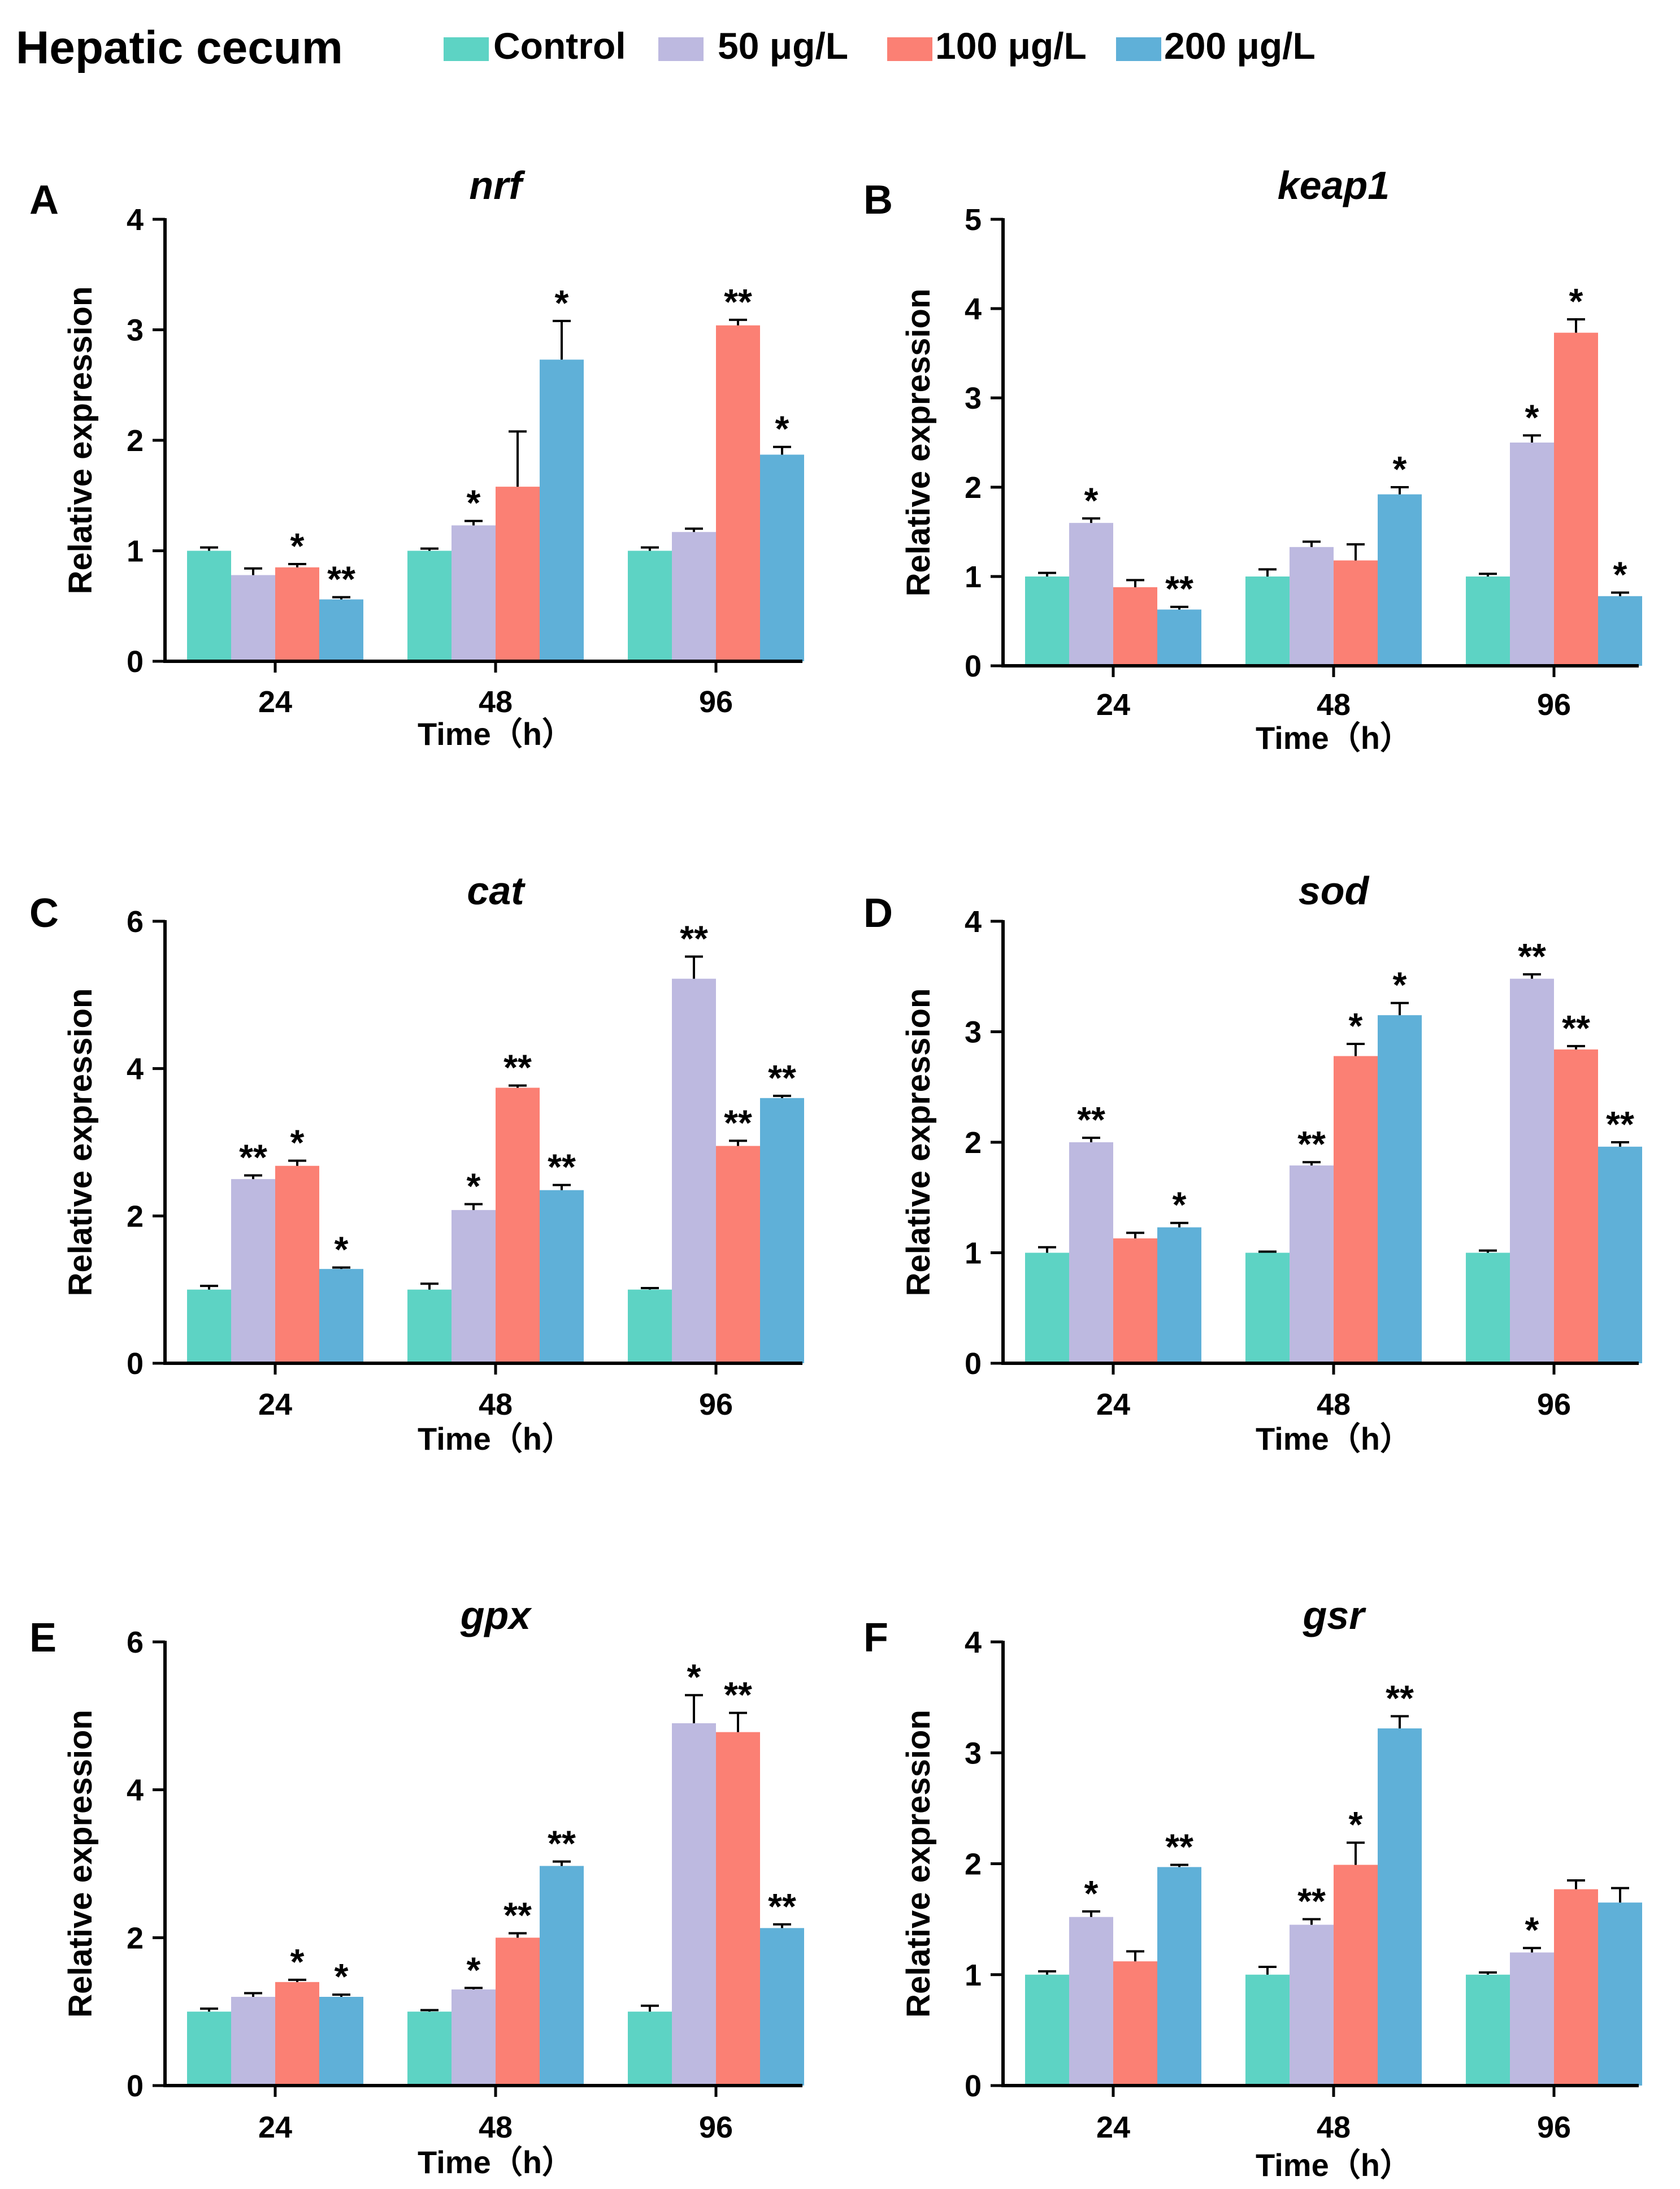  Describe the element at coordinates (880, 46) in the screenshot. I see `legend: Control 50 μg/L 100 μg/L 200 μg/L` at that location.